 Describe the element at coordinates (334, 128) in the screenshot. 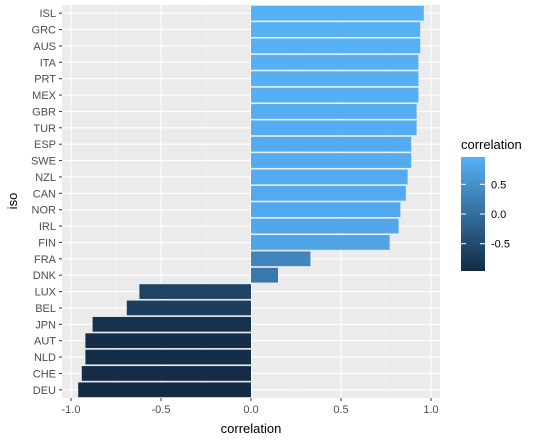

I see `bar-tur` at that location.